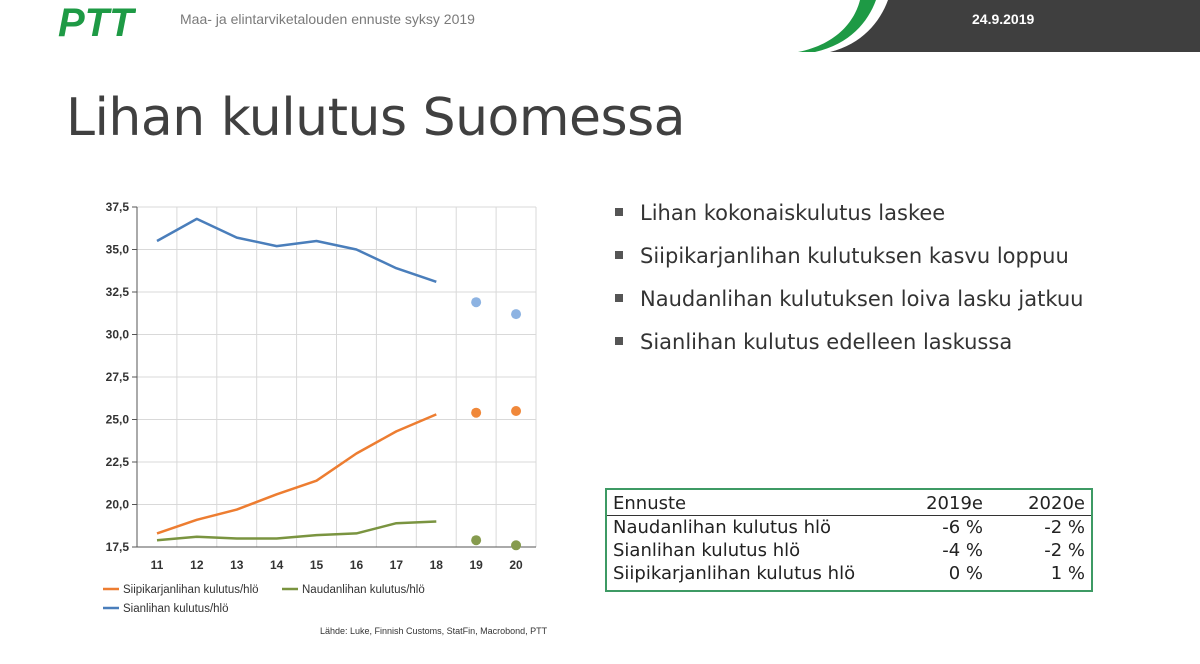 This screenshot has height=664, width=1200. What do you see at coordinates (337, 565) in the screenshot?
I see `chart-x-tick-labels: 11 12 13 14 15 16 17 18 19 20` at bounding box center [337, 565].